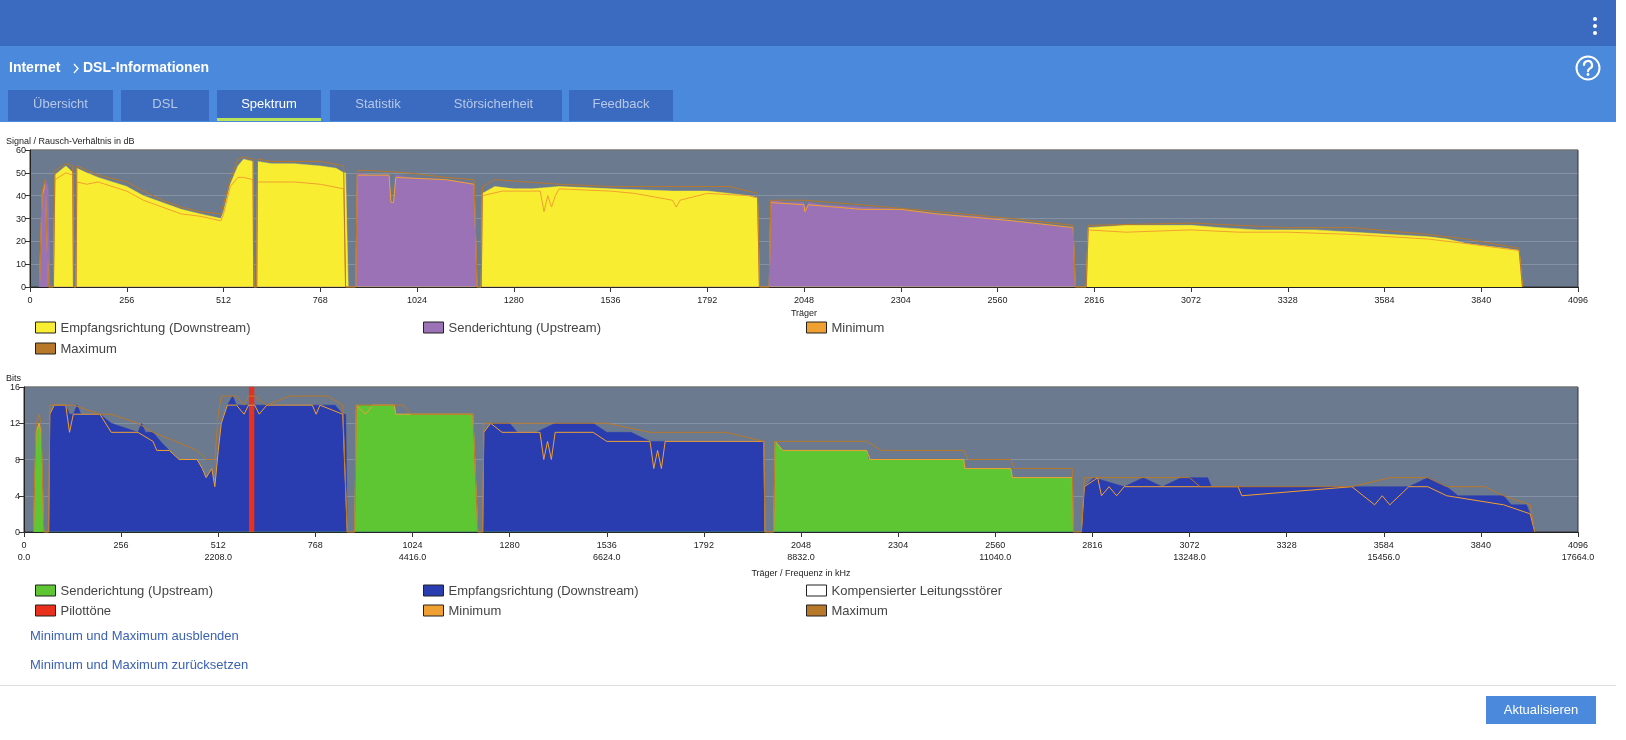  Describe the element at coordinates (995, 556) in the screenshot. I see `x2-tick-label: 11040.0` at that location.